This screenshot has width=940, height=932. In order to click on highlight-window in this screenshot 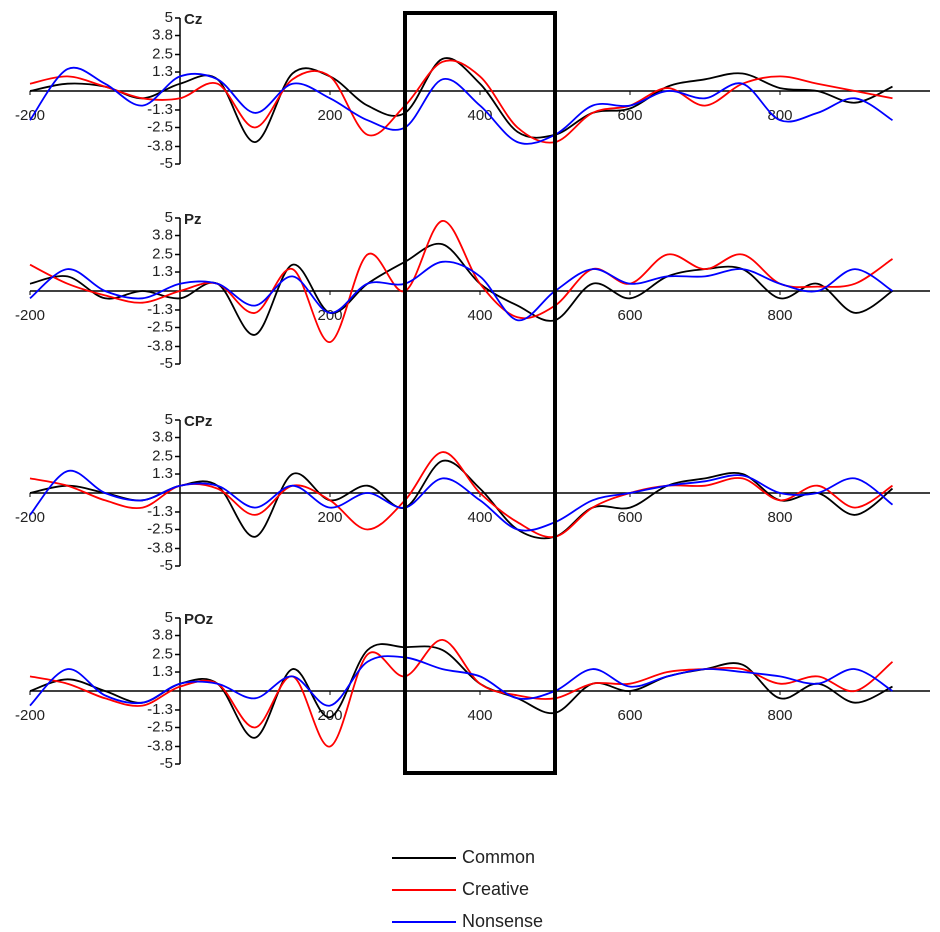, I will do `click(480, 393)`.